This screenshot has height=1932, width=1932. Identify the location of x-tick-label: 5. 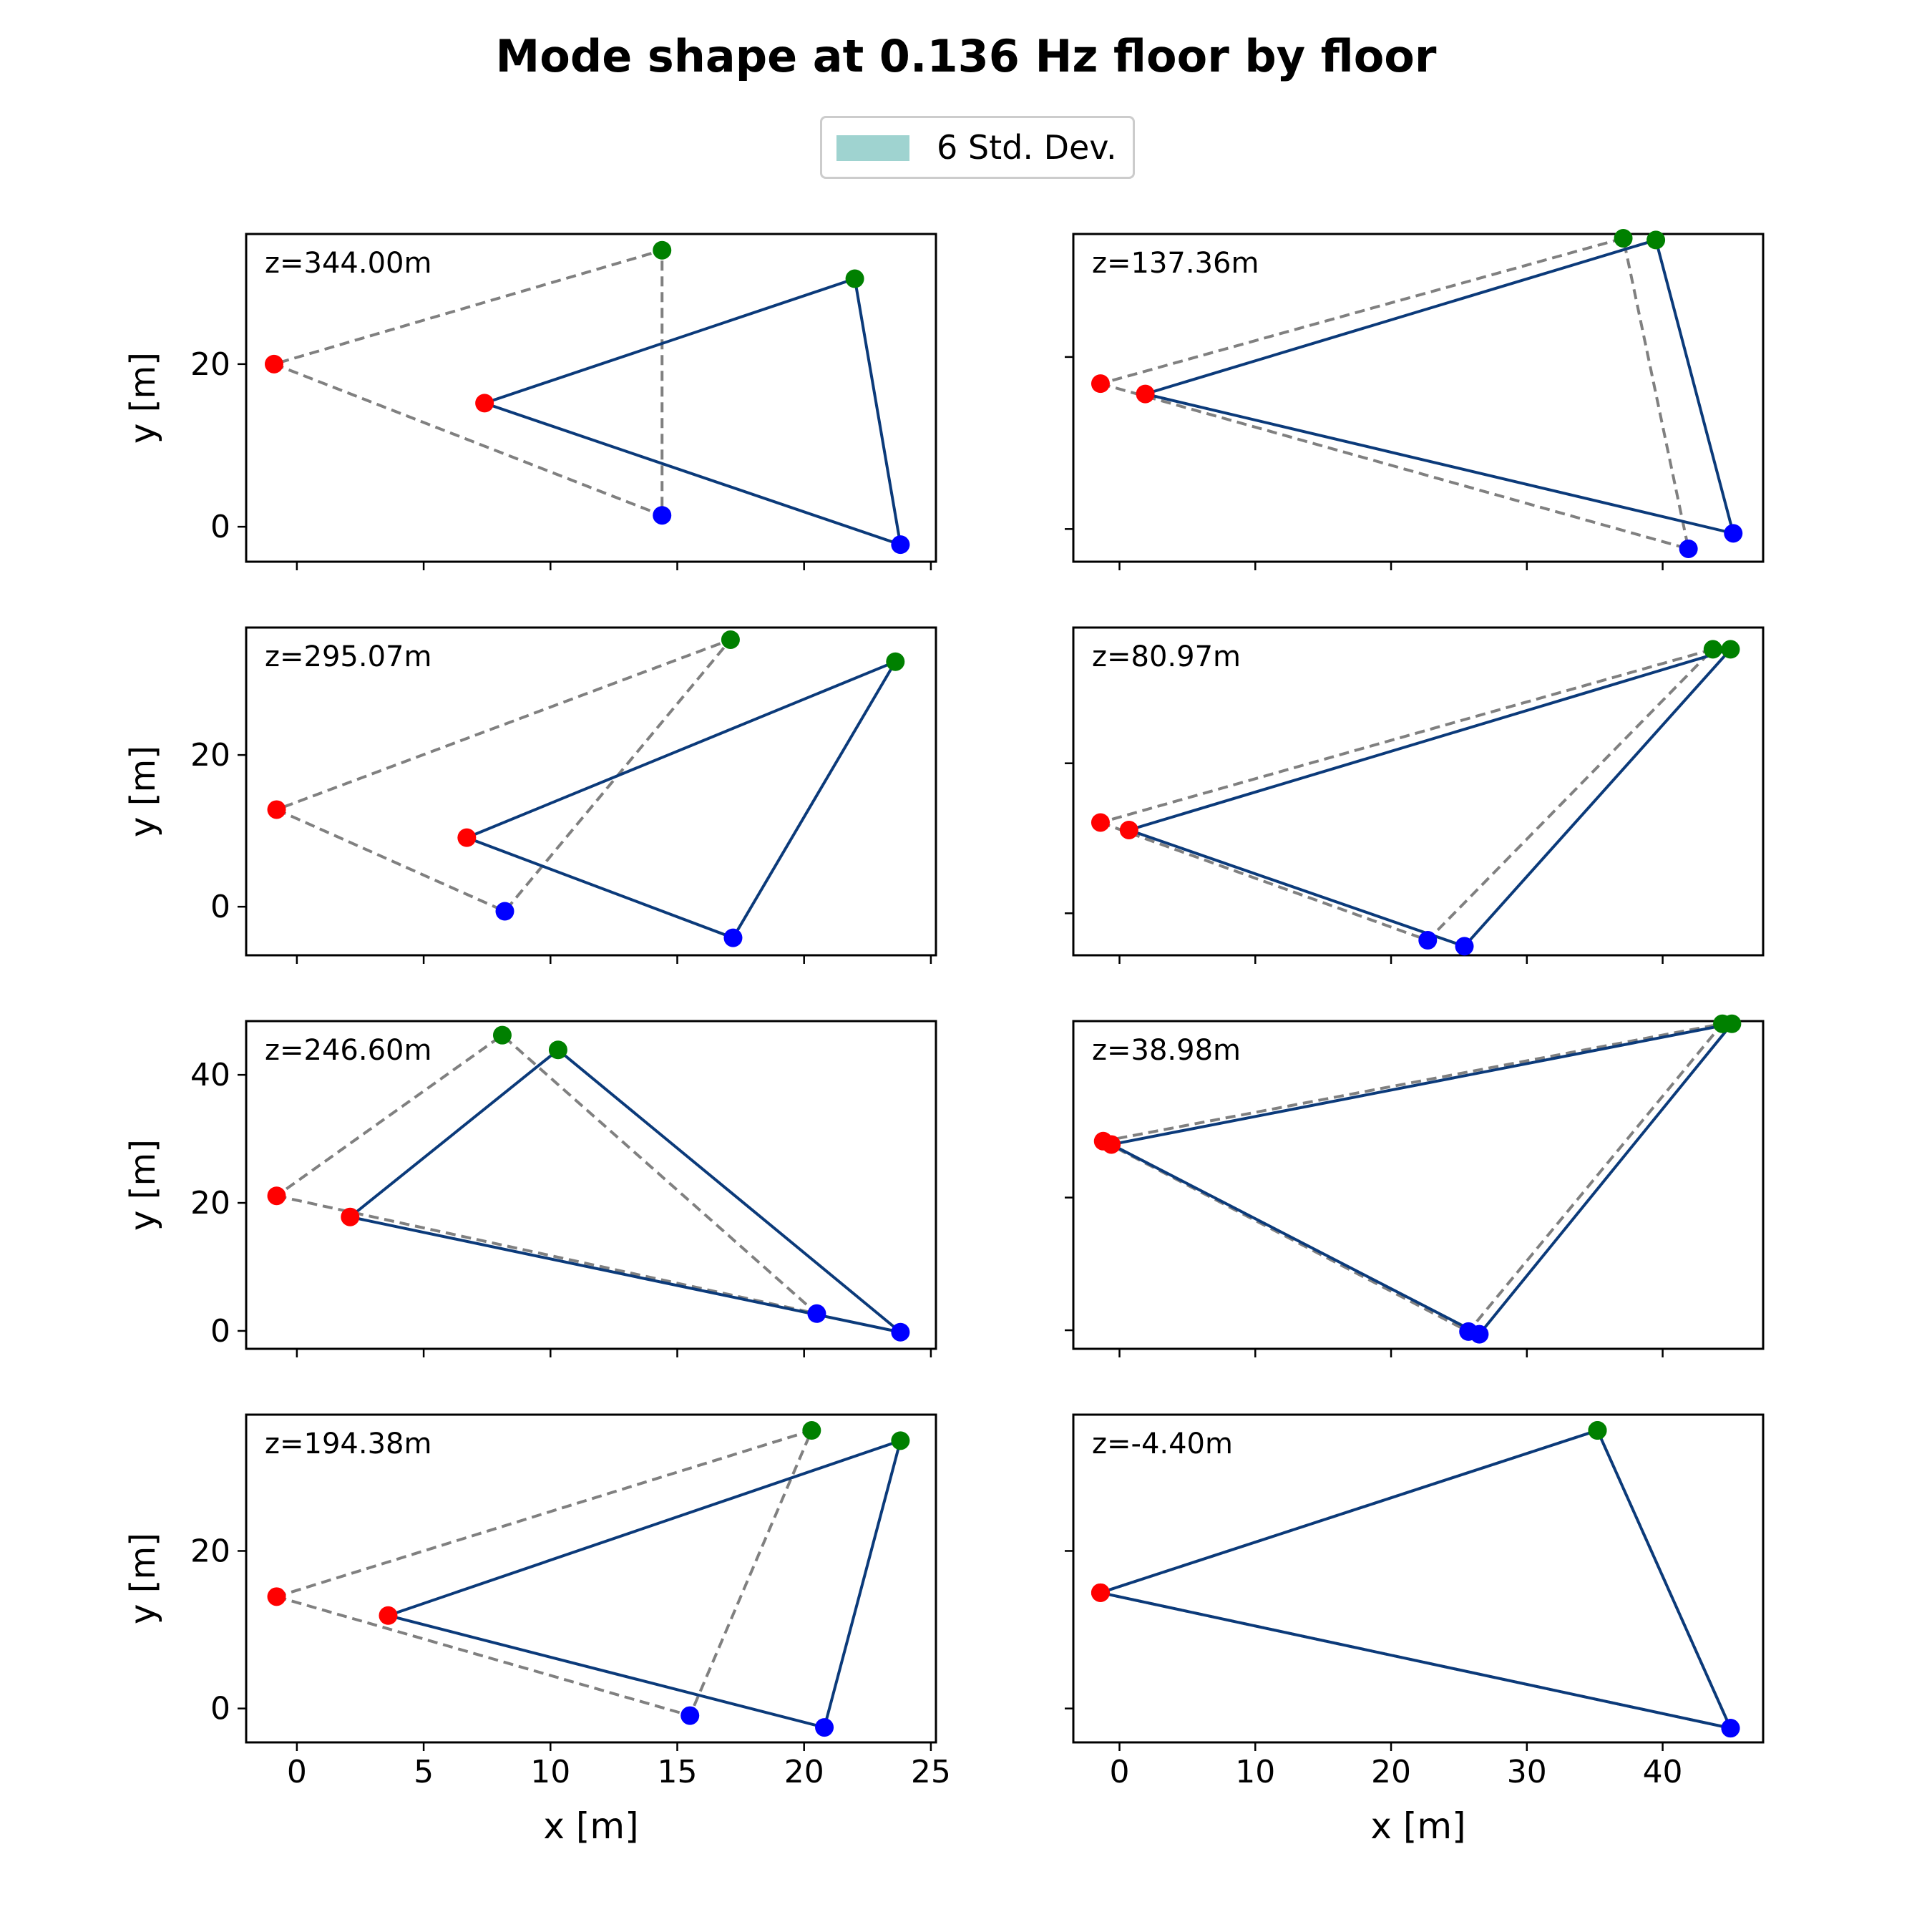
(424, 1772).